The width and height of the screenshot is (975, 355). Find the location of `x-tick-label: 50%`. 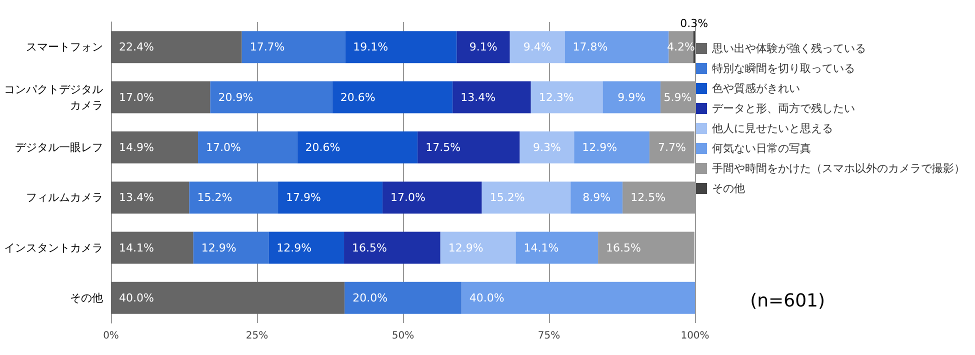

x-tick-label: 50% is located at coordinates (403, 336).